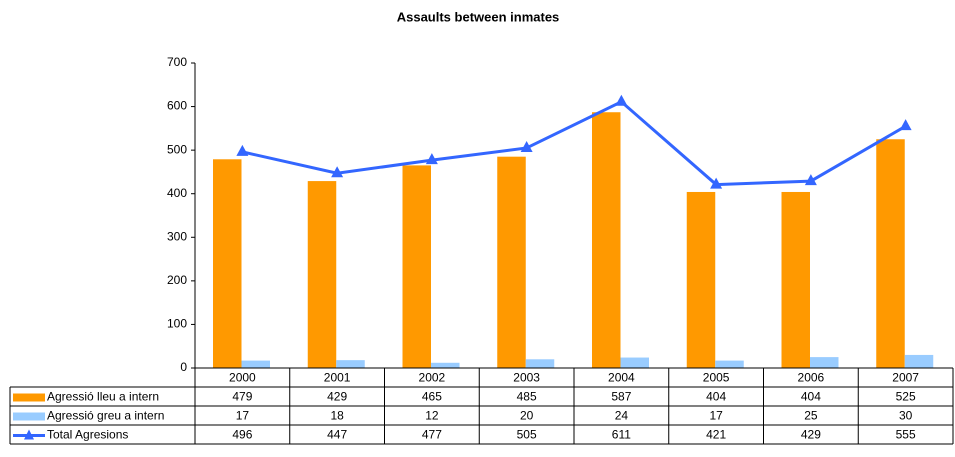 The height and width of the screenshot is (457, 955). I want to click on table-cell: 465, so click(432, 397).